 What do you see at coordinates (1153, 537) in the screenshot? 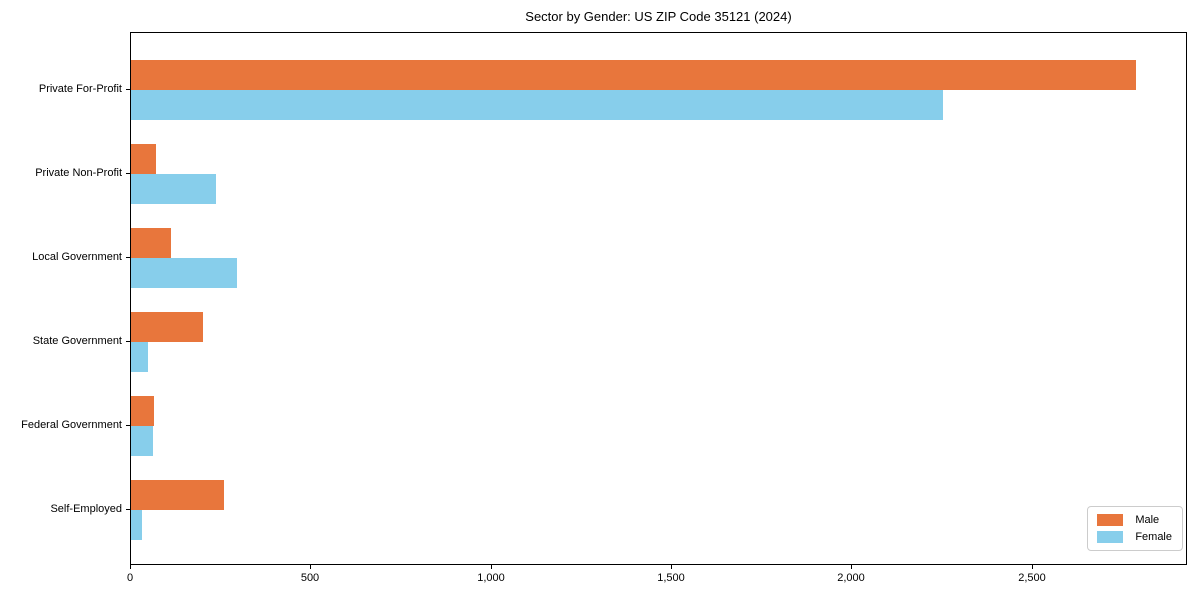
I see `legend-label-female: Female` at bounding box center [1153, 537].